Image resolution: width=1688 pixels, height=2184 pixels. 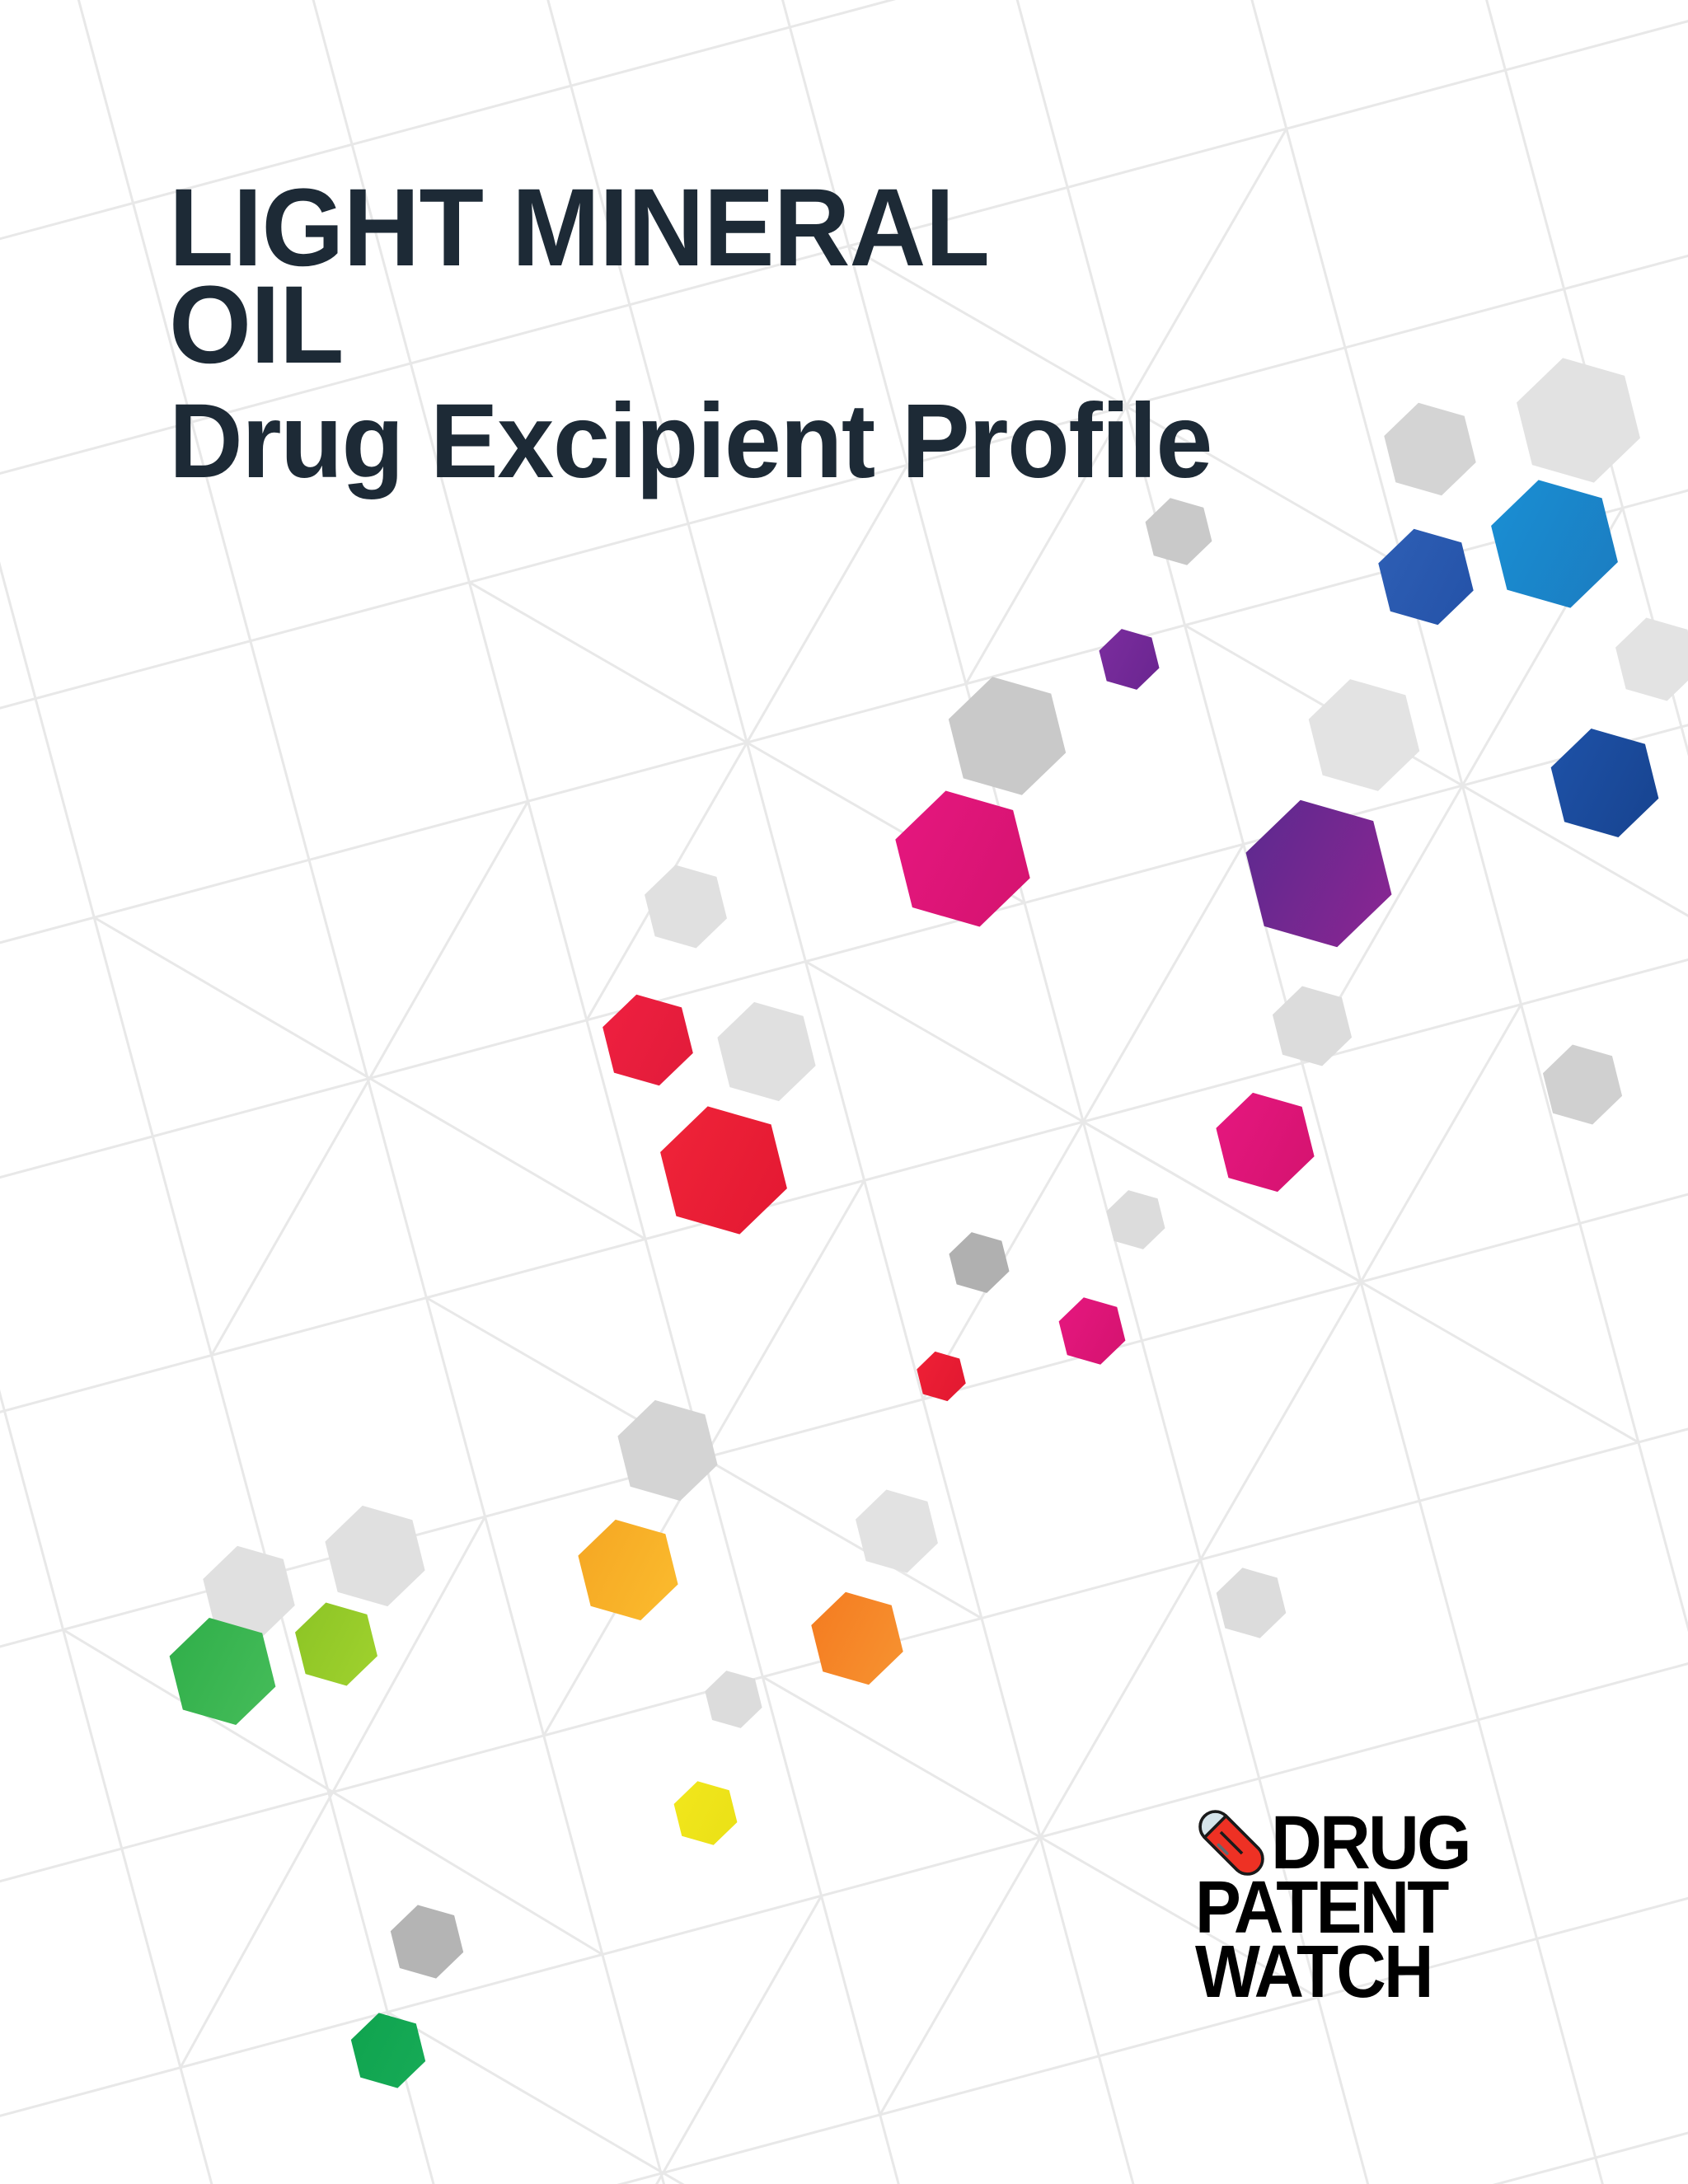 I want to click on title-line-1: LIGHT MINERAL, so click(x=580, y=227).